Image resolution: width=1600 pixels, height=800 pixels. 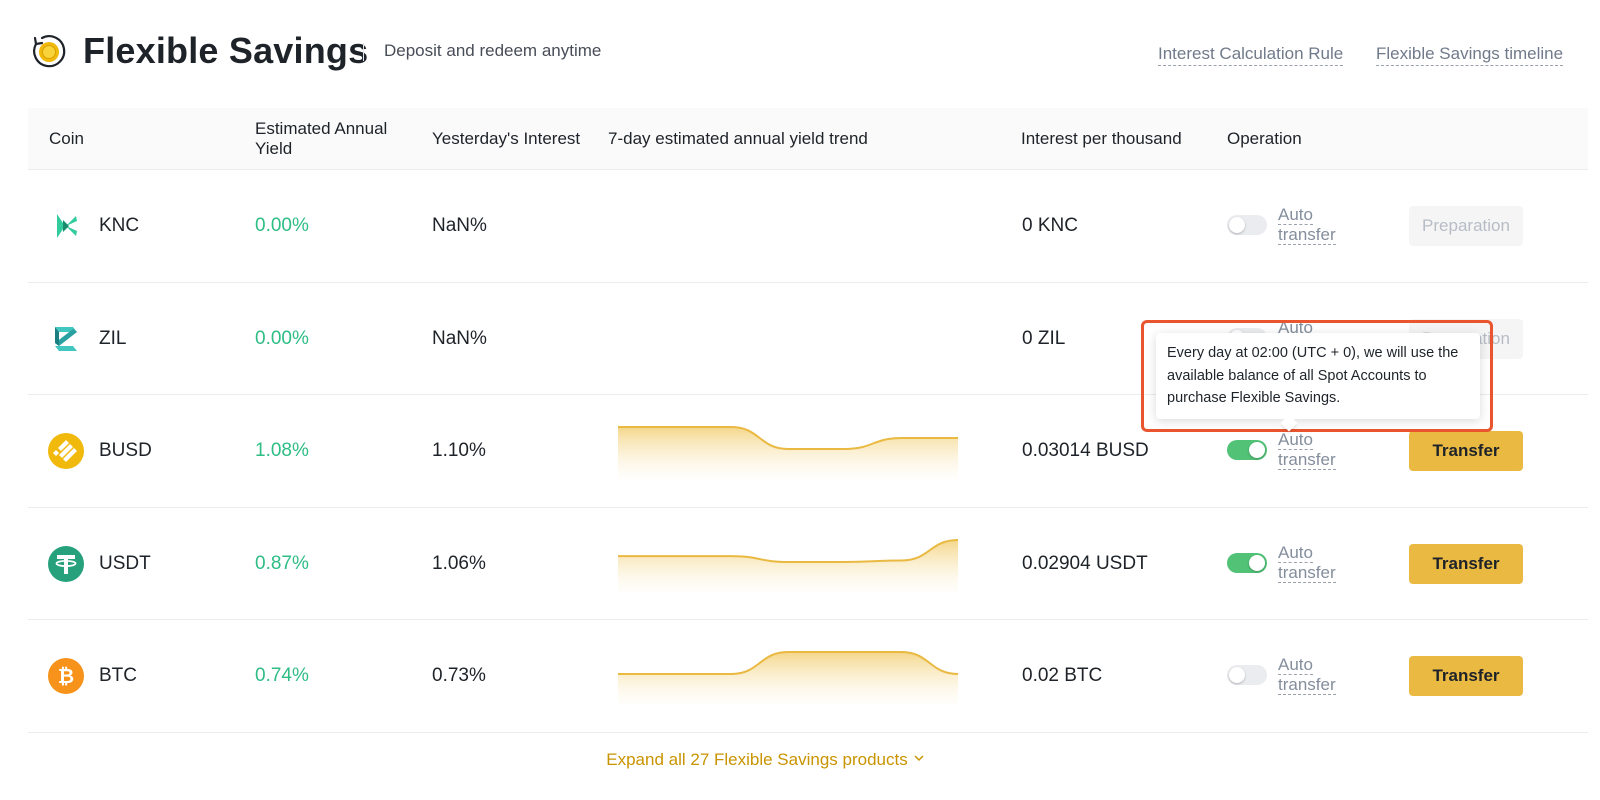 What do you see at coordinates (1470, 55) in the screenshot?
I see `flexible-savings-timeline-link: Flexible Savings timeline` at bounding box center [1470, 55].